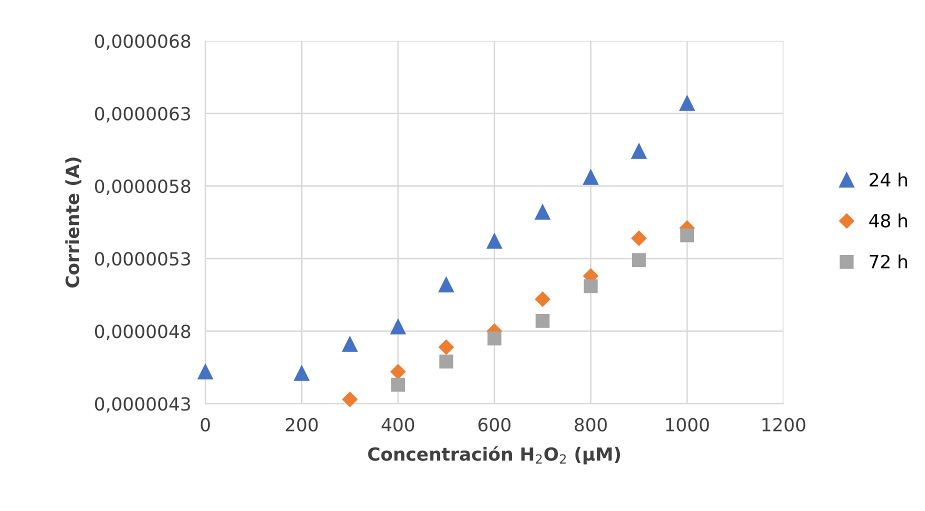  What do you see at coordinates (142, 332) in the screenshot?
I see `y-tick-label: 0,0000048` at bounding box center [142, 332].